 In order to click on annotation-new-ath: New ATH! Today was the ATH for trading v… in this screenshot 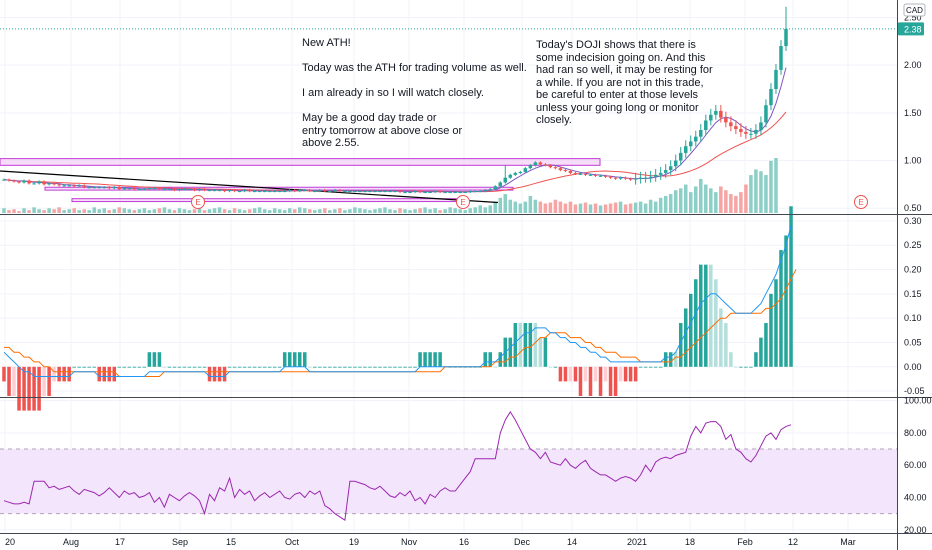, I will do `click(414, 93)`.